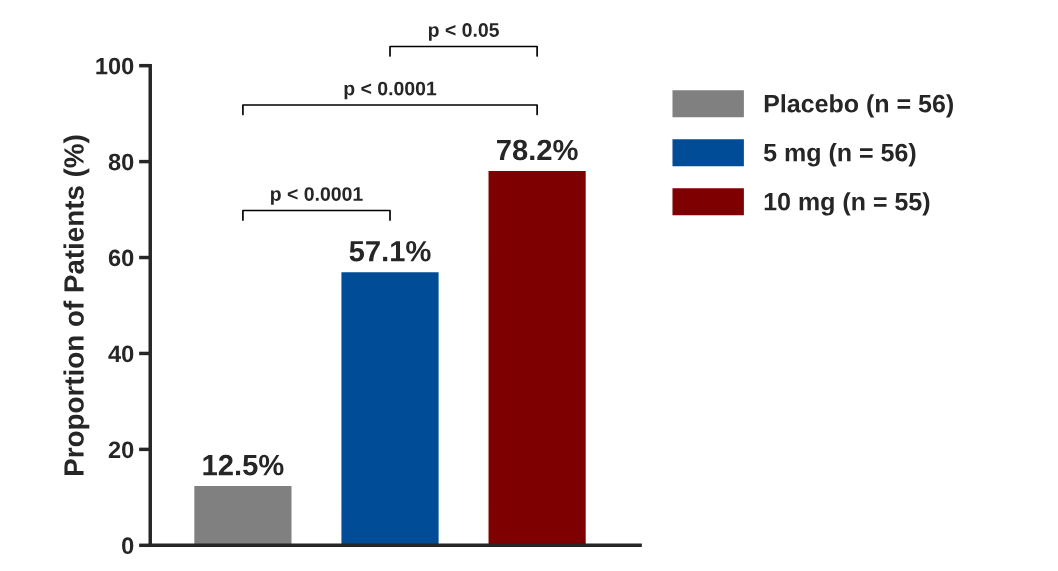 The image size is (1058, 571). Describe the element at coordinates (121, 354) in the screenshot. I see `y-tick-label: 40` at that location.